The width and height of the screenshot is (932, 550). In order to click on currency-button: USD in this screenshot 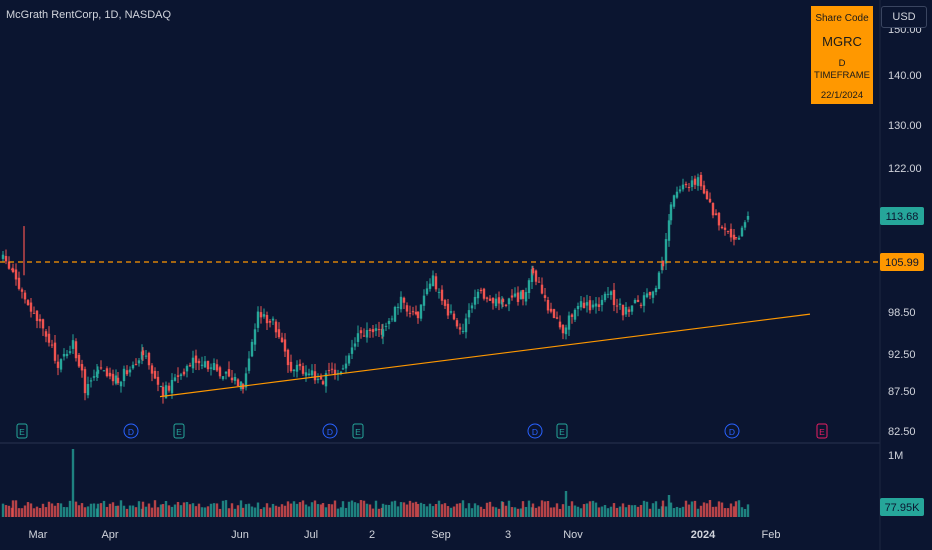, I will do `click(904, 17)`.